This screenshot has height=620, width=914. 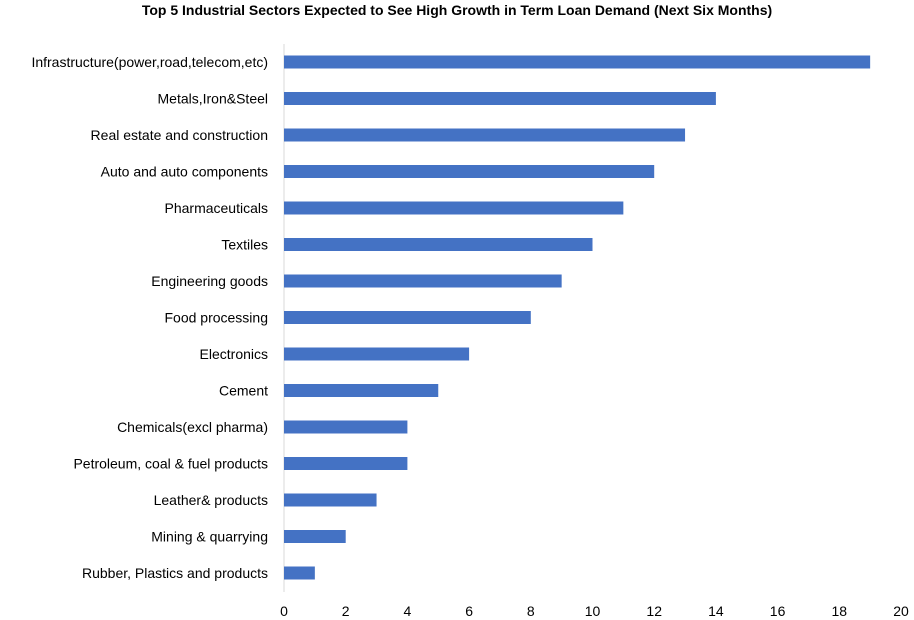 I want to click on category-label: Textiles, so click(x=244, y=245).